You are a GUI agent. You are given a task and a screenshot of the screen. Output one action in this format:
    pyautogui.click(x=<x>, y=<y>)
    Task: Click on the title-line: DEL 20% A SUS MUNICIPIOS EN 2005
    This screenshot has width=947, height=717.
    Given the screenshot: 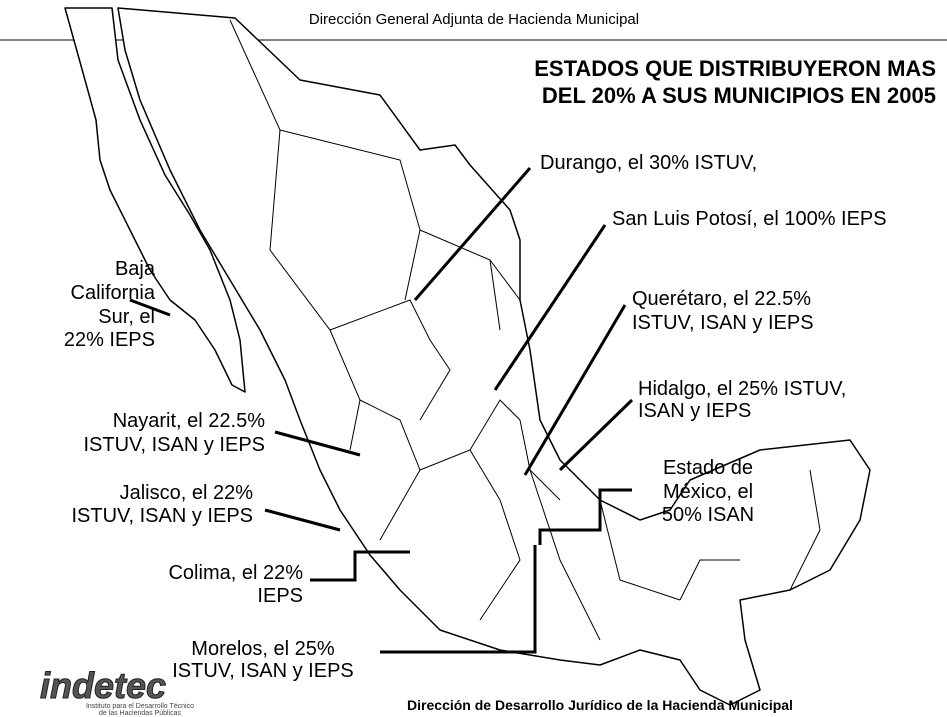 What is the action you would take?
    pyautogui.click(x=739, y=95)
    